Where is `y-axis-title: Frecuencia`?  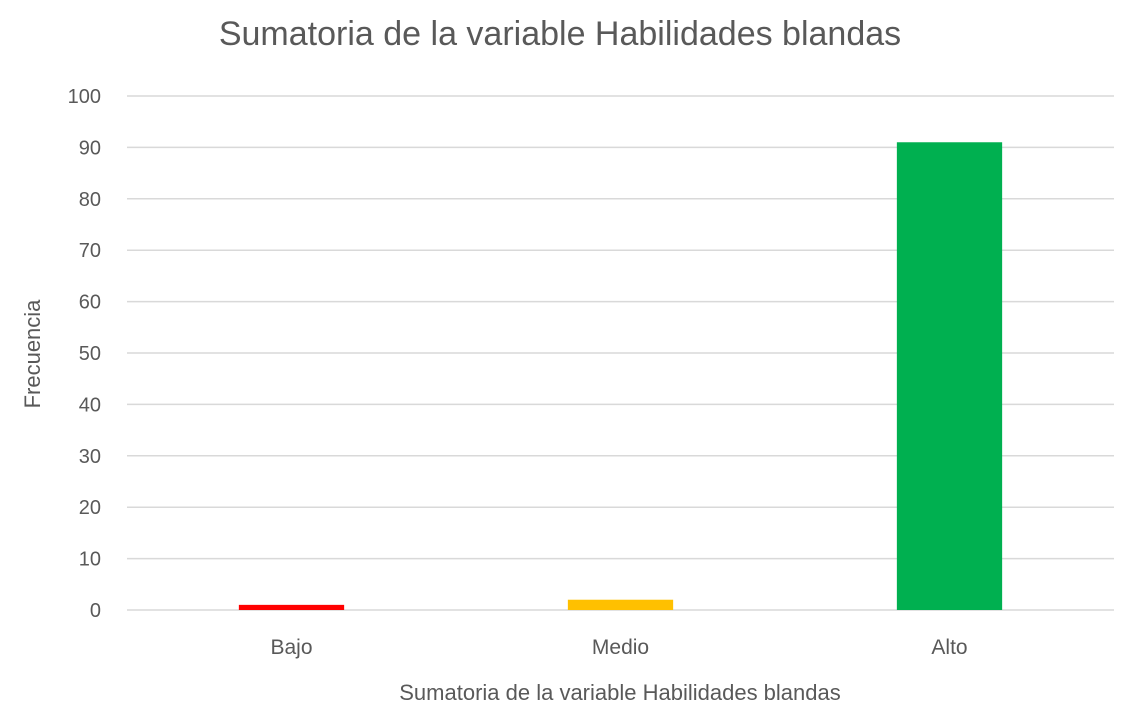 y-axis-title: Frecuencia is located at coordinates (32, 354).